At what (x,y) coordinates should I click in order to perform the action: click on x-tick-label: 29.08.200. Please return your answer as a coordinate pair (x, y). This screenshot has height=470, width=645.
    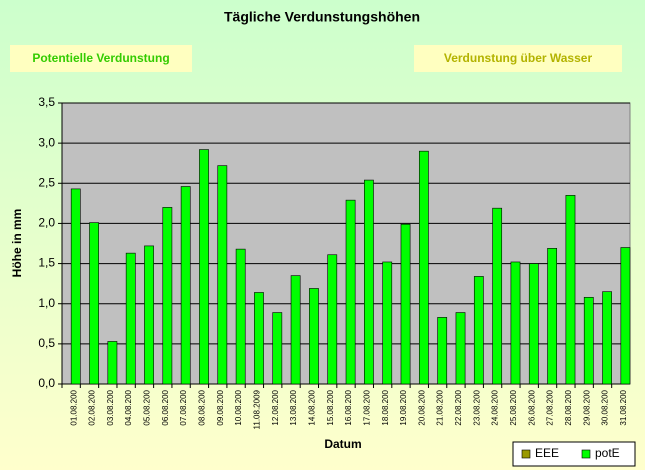
    Looking at the image, I should click on (586, 407).